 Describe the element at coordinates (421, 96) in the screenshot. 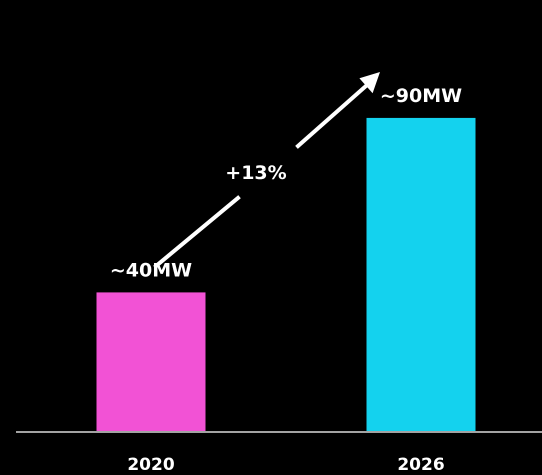

I see `value-label-2026: ~90MW` at that location.